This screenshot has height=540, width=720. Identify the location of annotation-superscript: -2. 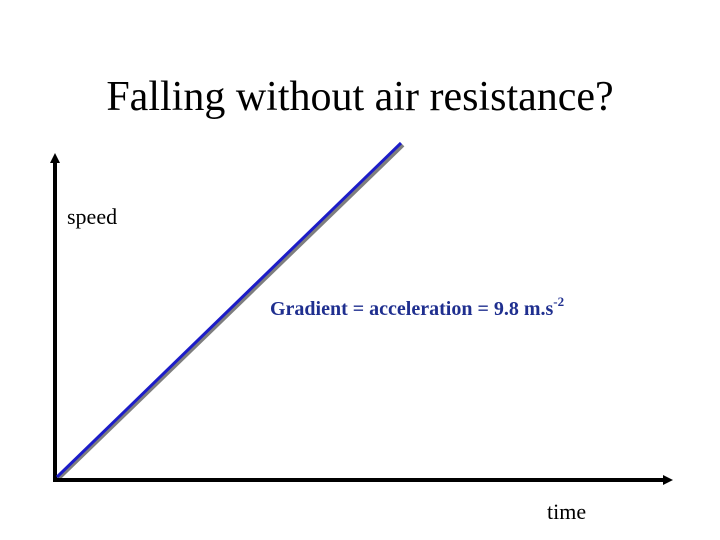
(558, 301).